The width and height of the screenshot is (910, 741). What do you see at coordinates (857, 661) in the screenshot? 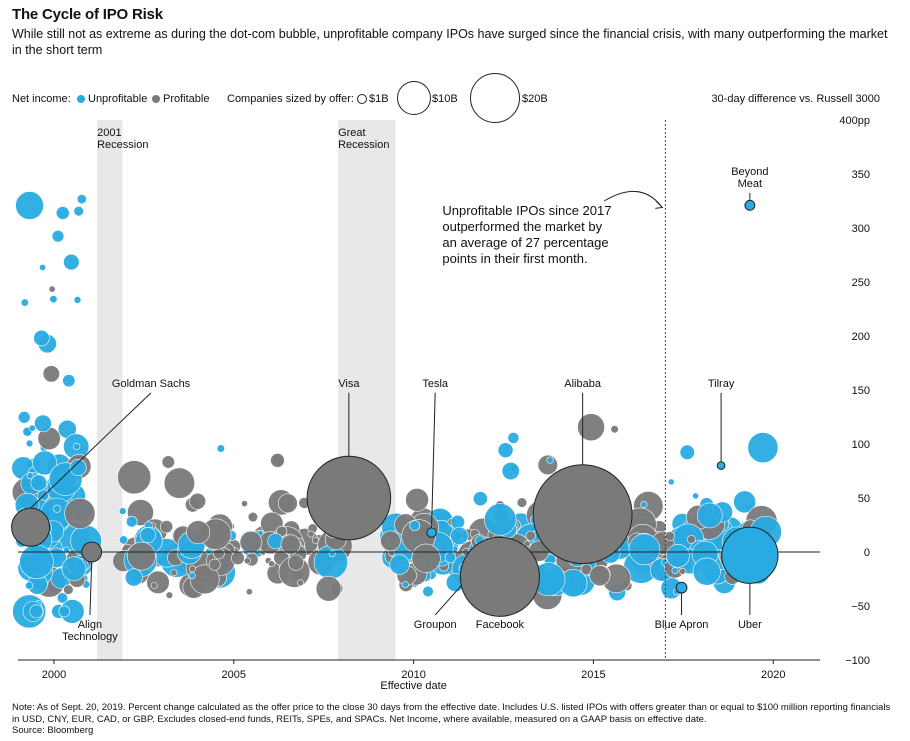
I see `y-tick-label: −100` at bounding box center [857, 661].